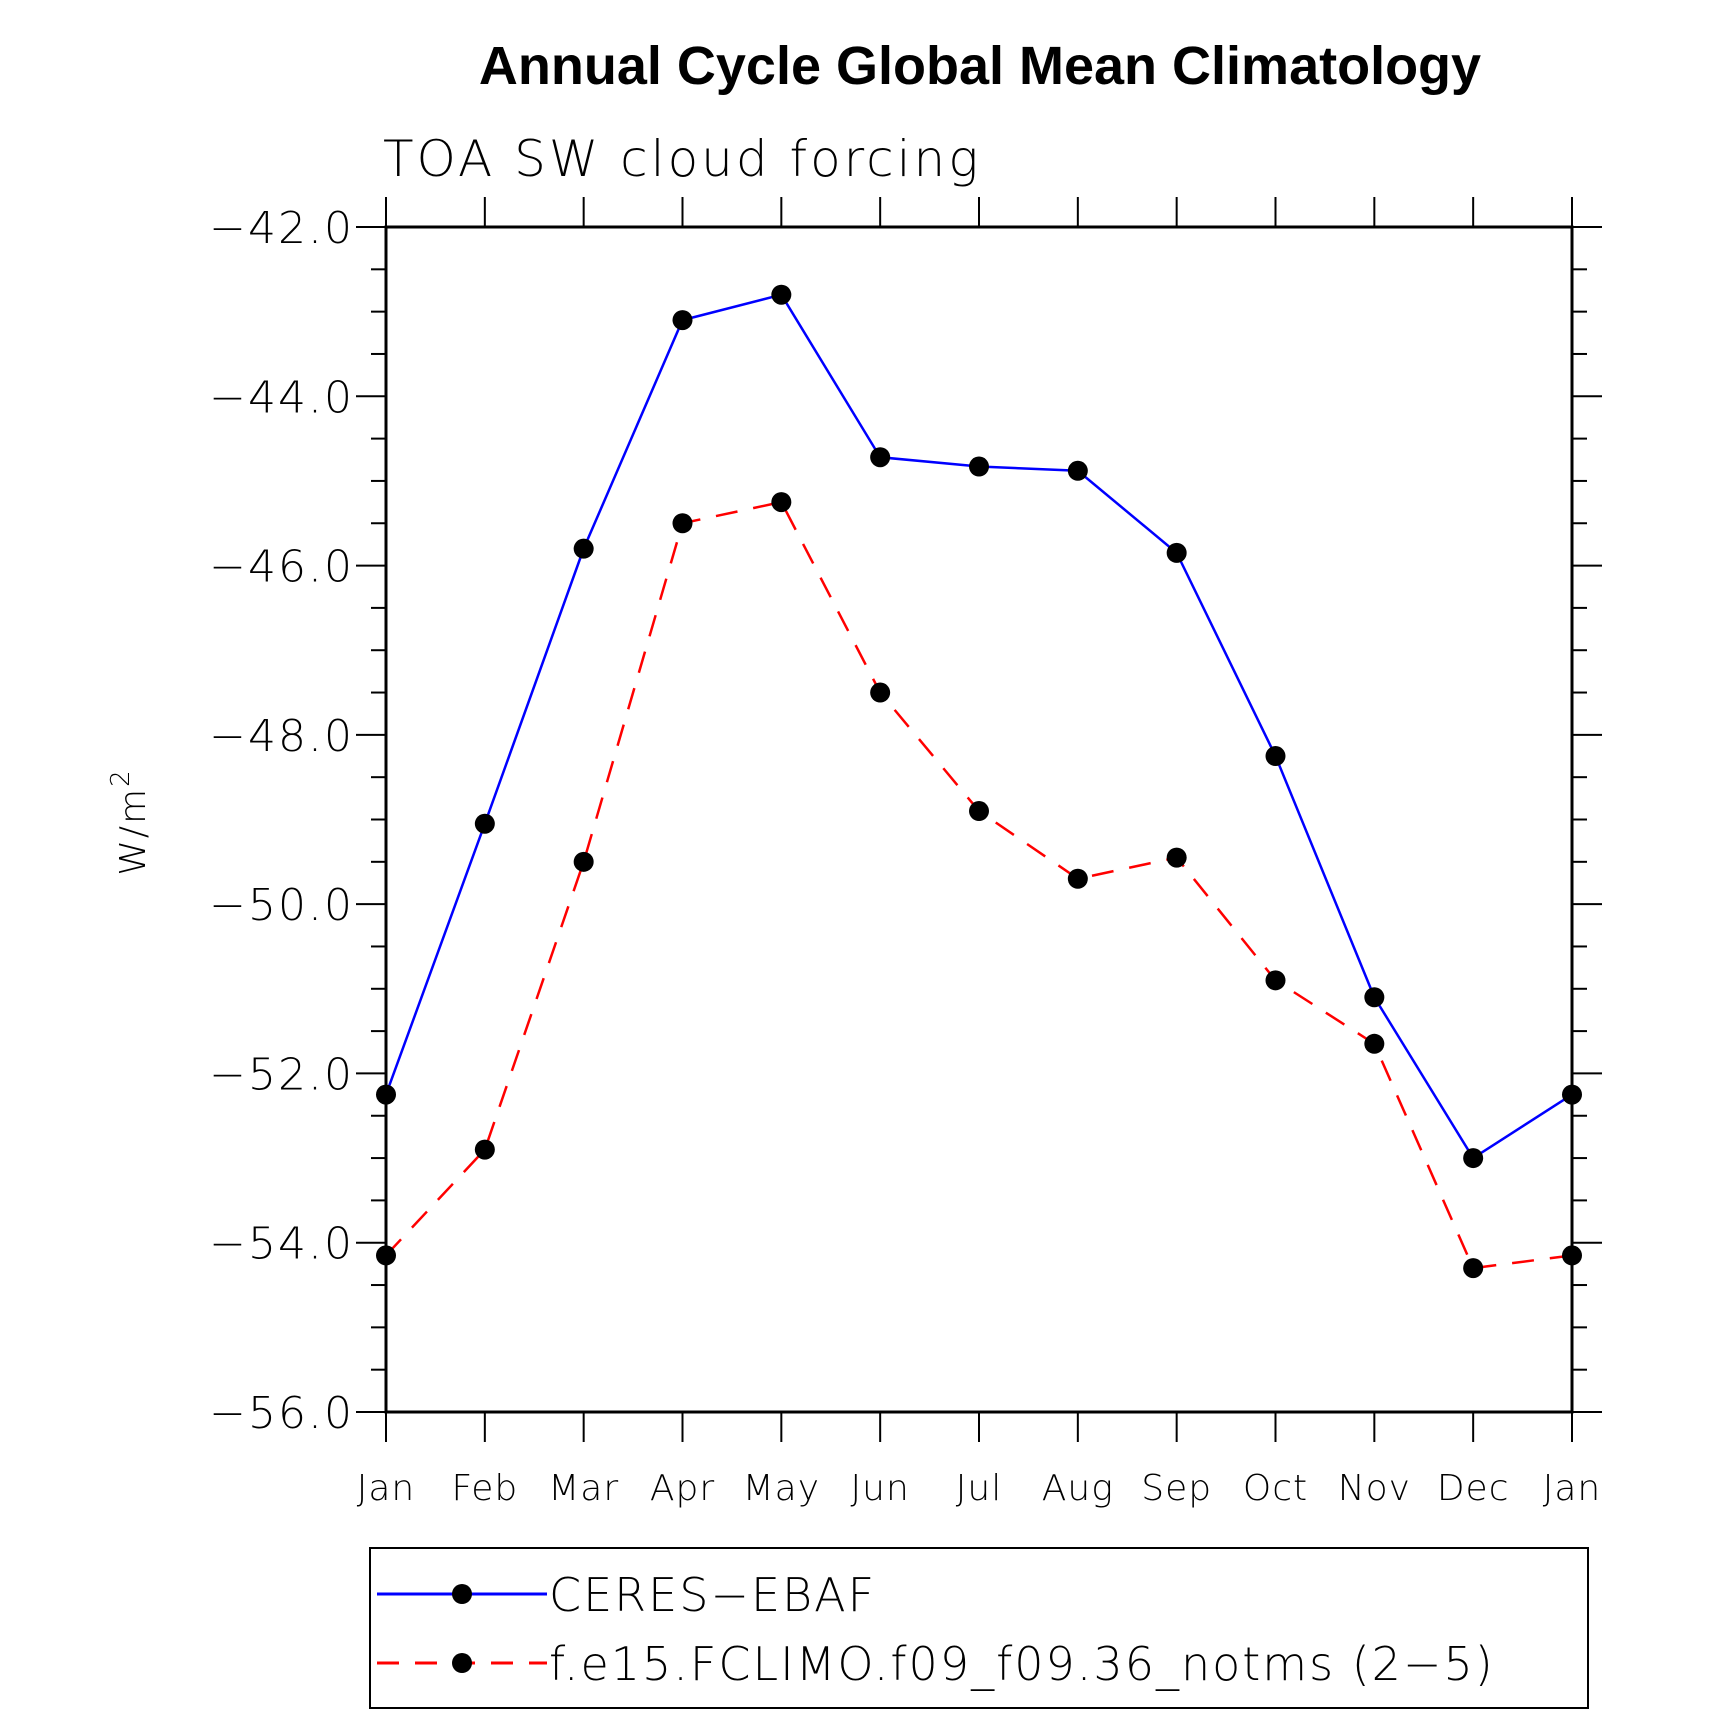  Describe the element at coordinates (281, 1244) in the screenshot. I see `y-tick-label: −54.0` at that location.